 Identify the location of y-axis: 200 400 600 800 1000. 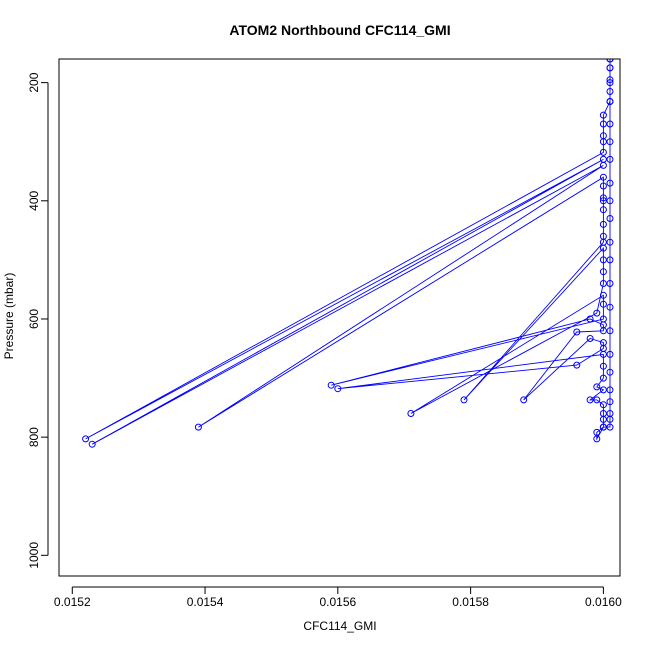
(38, 320).